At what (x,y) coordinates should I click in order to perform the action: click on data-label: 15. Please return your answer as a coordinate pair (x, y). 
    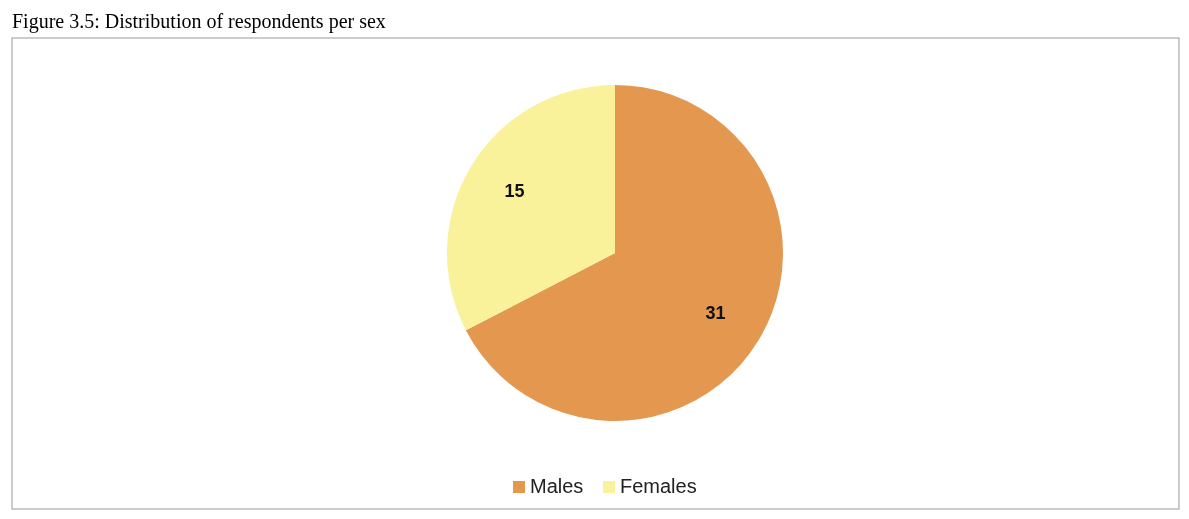
    Looking at the image, I should click on (514, 190).